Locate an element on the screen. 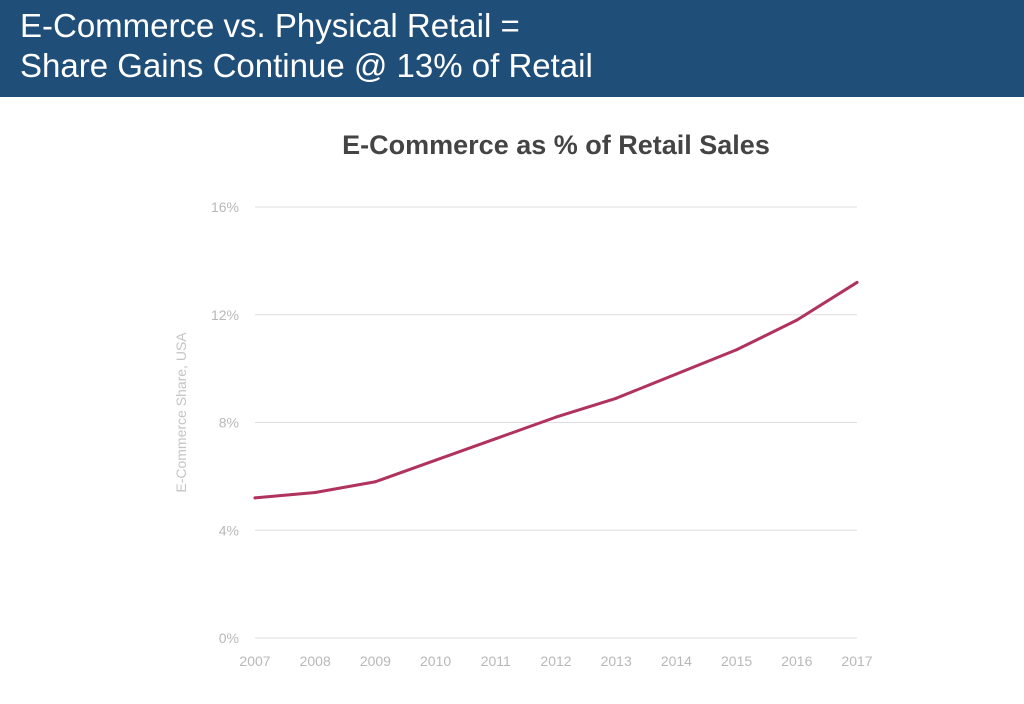 The width and height of the screenshot is (1024, 704). x-tick-label: 2010 is located at coordinates (435, 661).